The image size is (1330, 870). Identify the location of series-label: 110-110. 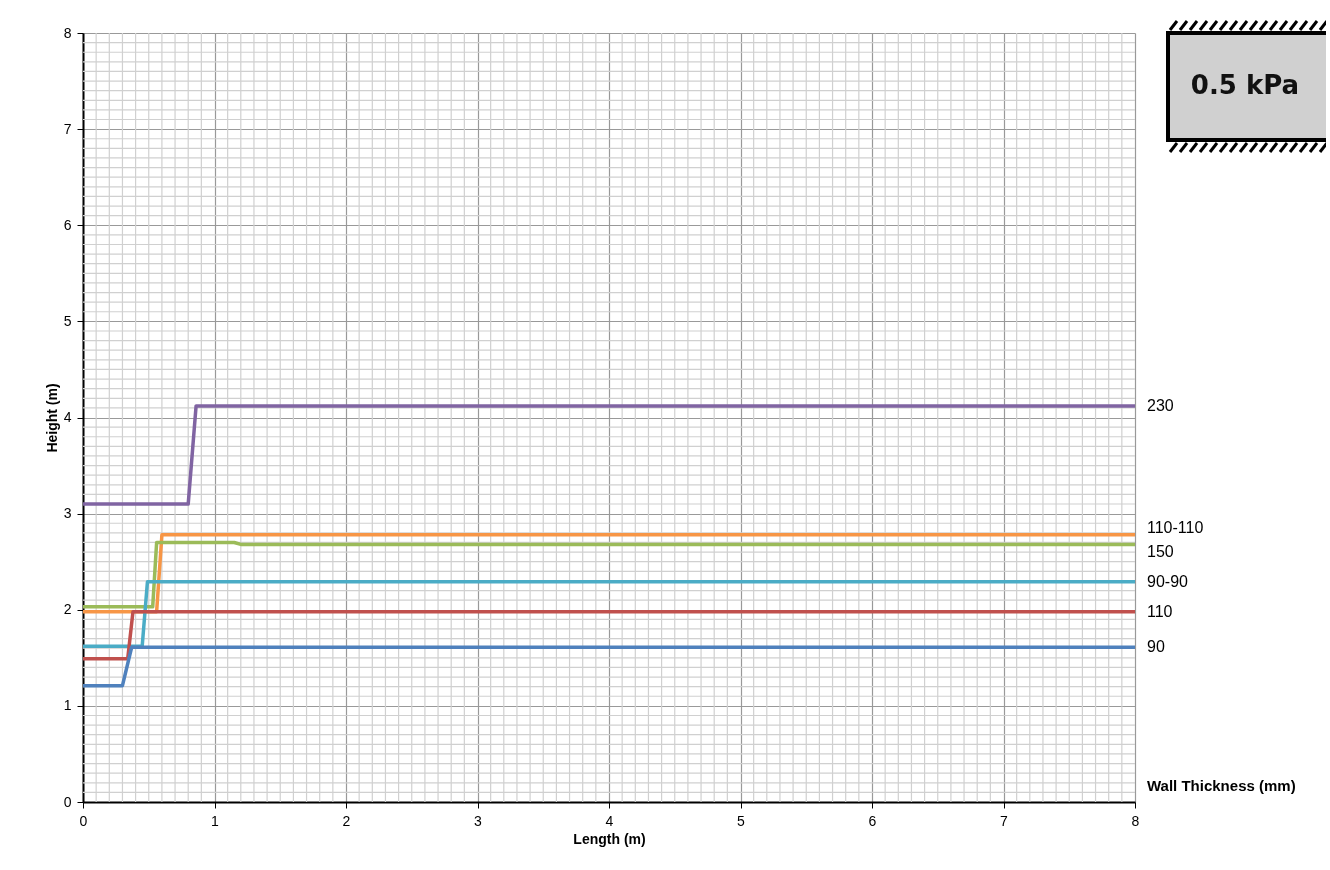
(1175, 527).